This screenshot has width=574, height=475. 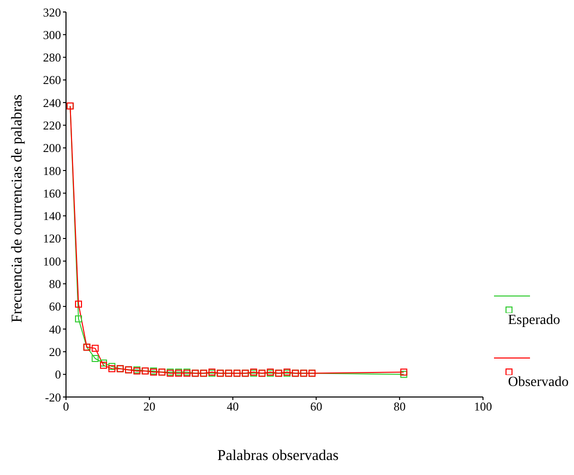 What do you see at coordinates (534, 321) in the screenshot?
I see `legend-label: Esperado` at bounding box center [534, 321].